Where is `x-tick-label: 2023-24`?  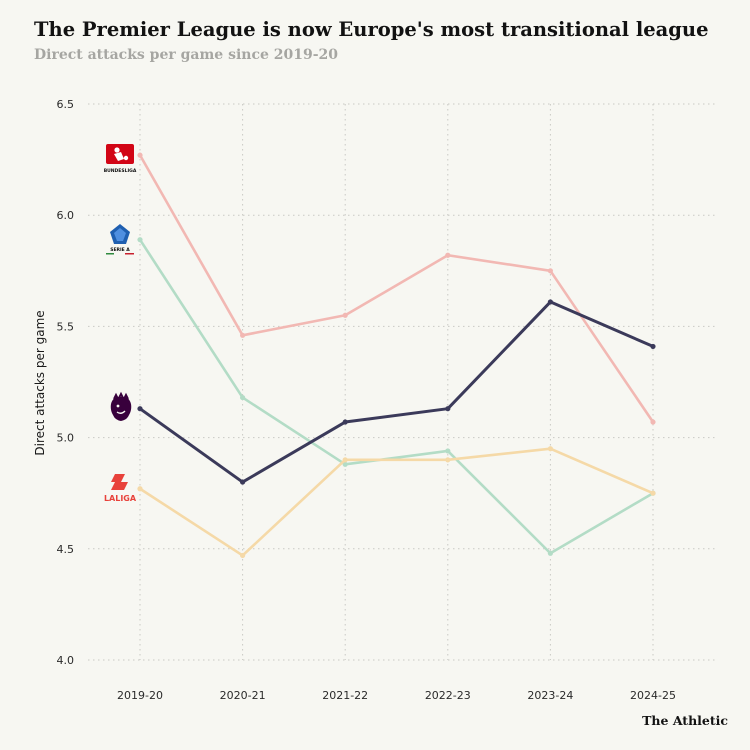 x-tick-label: 2023-24 is located at coordinates (550, 695).